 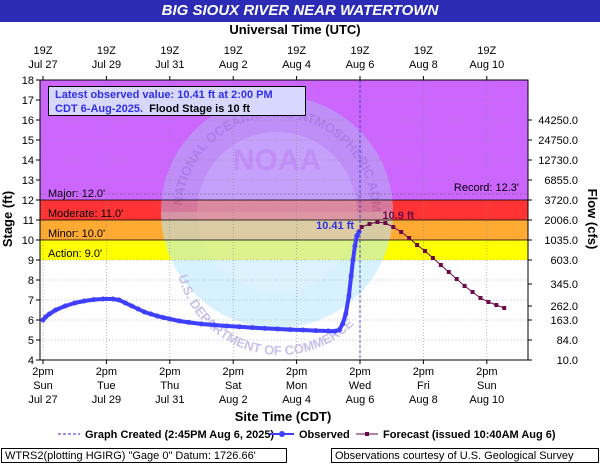 What do you see at coordinates (561, 221) in the screenshot?
I see `y2-tick-label: 2006.0` at bounding box center [561, 221].